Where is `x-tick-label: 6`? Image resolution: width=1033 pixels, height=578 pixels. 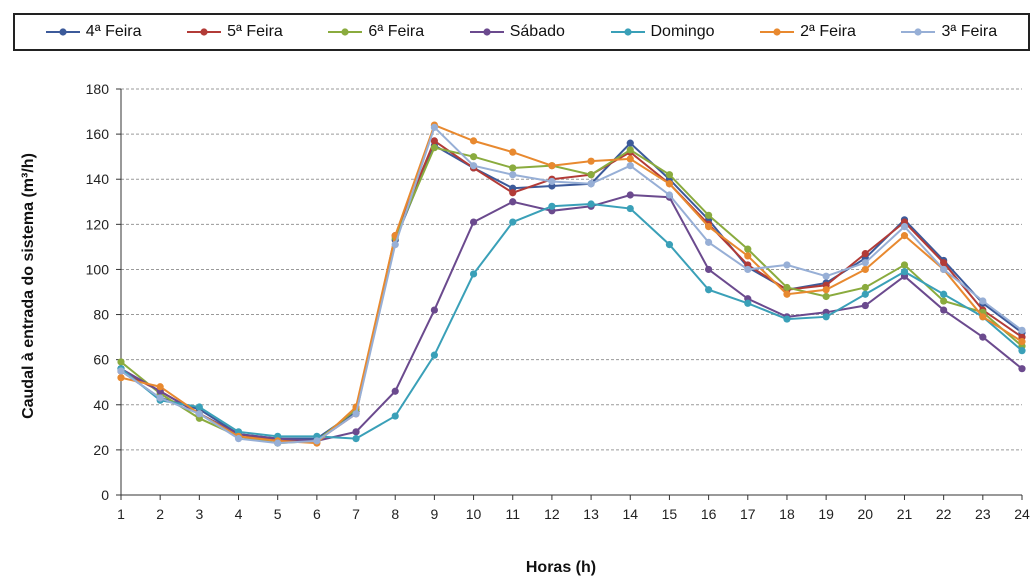 x-tick-label: 6 is located at coordinates (317, 514).